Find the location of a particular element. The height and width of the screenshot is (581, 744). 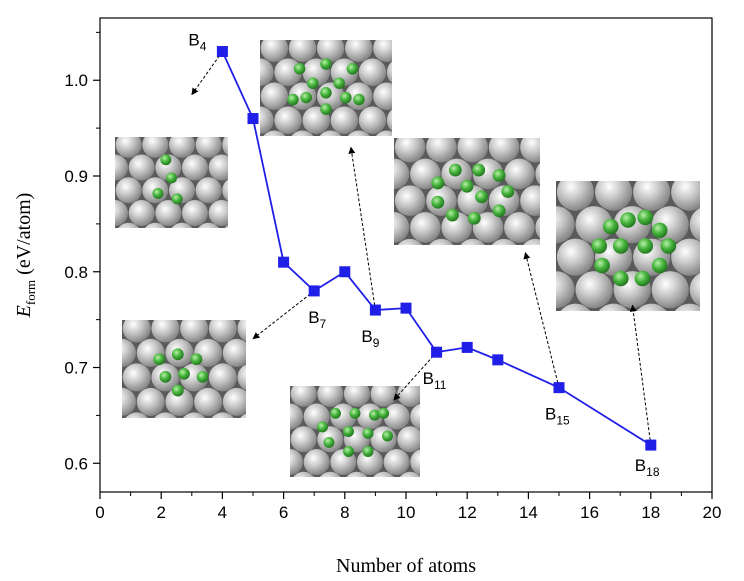

y-axis-title-sub: form is located at coordinates (30, 292).